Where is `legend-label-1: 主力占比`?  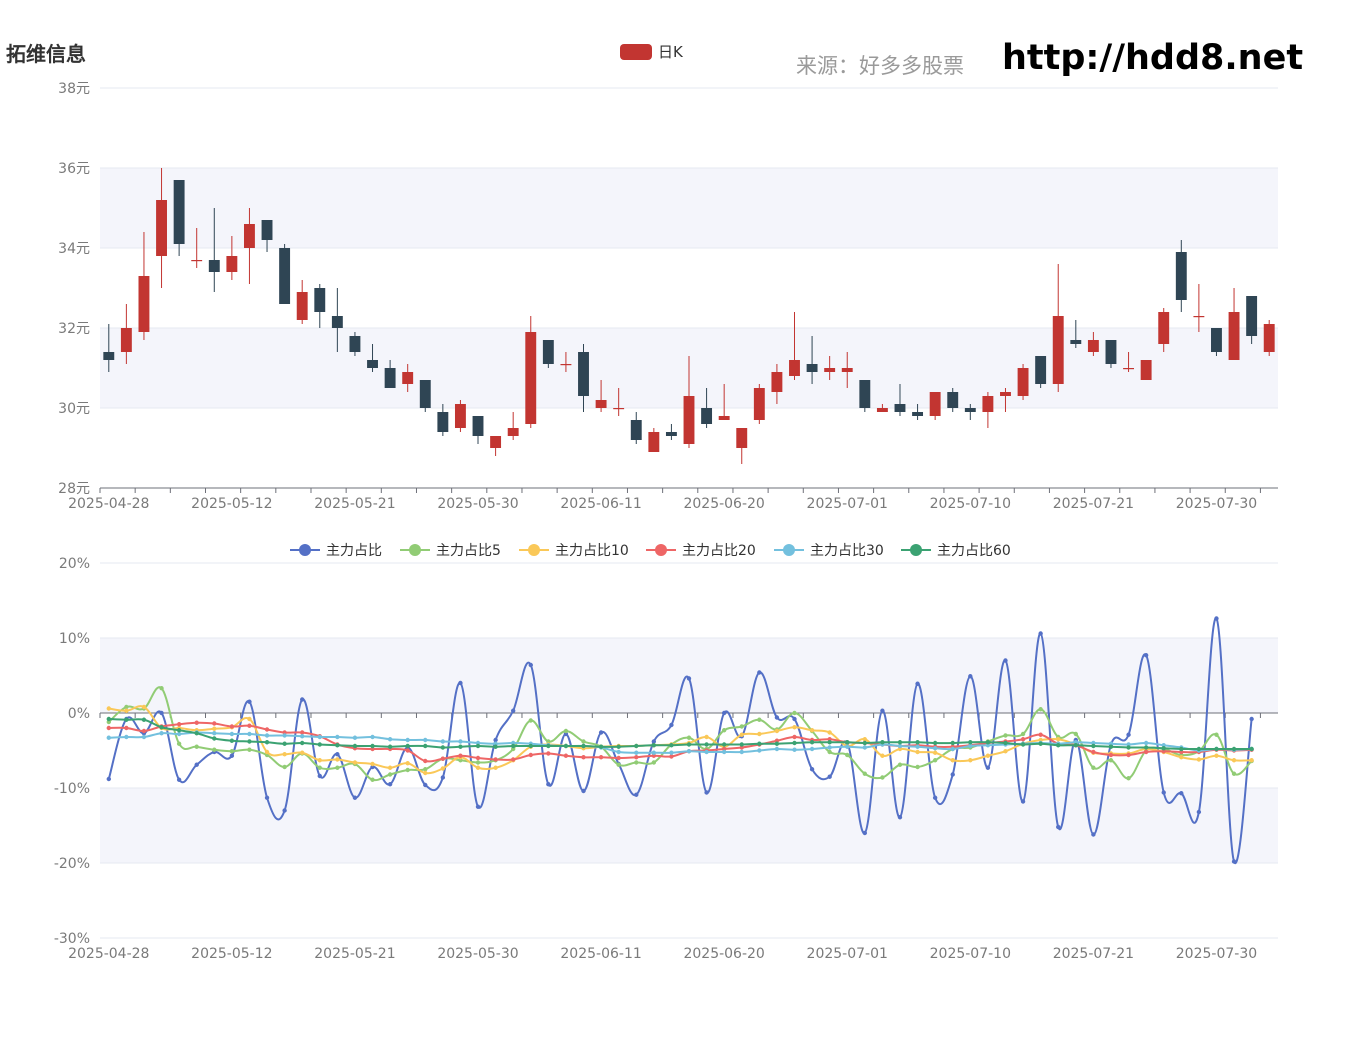 legend-label-1: 主力占比 is located at coordinates (354, 551).